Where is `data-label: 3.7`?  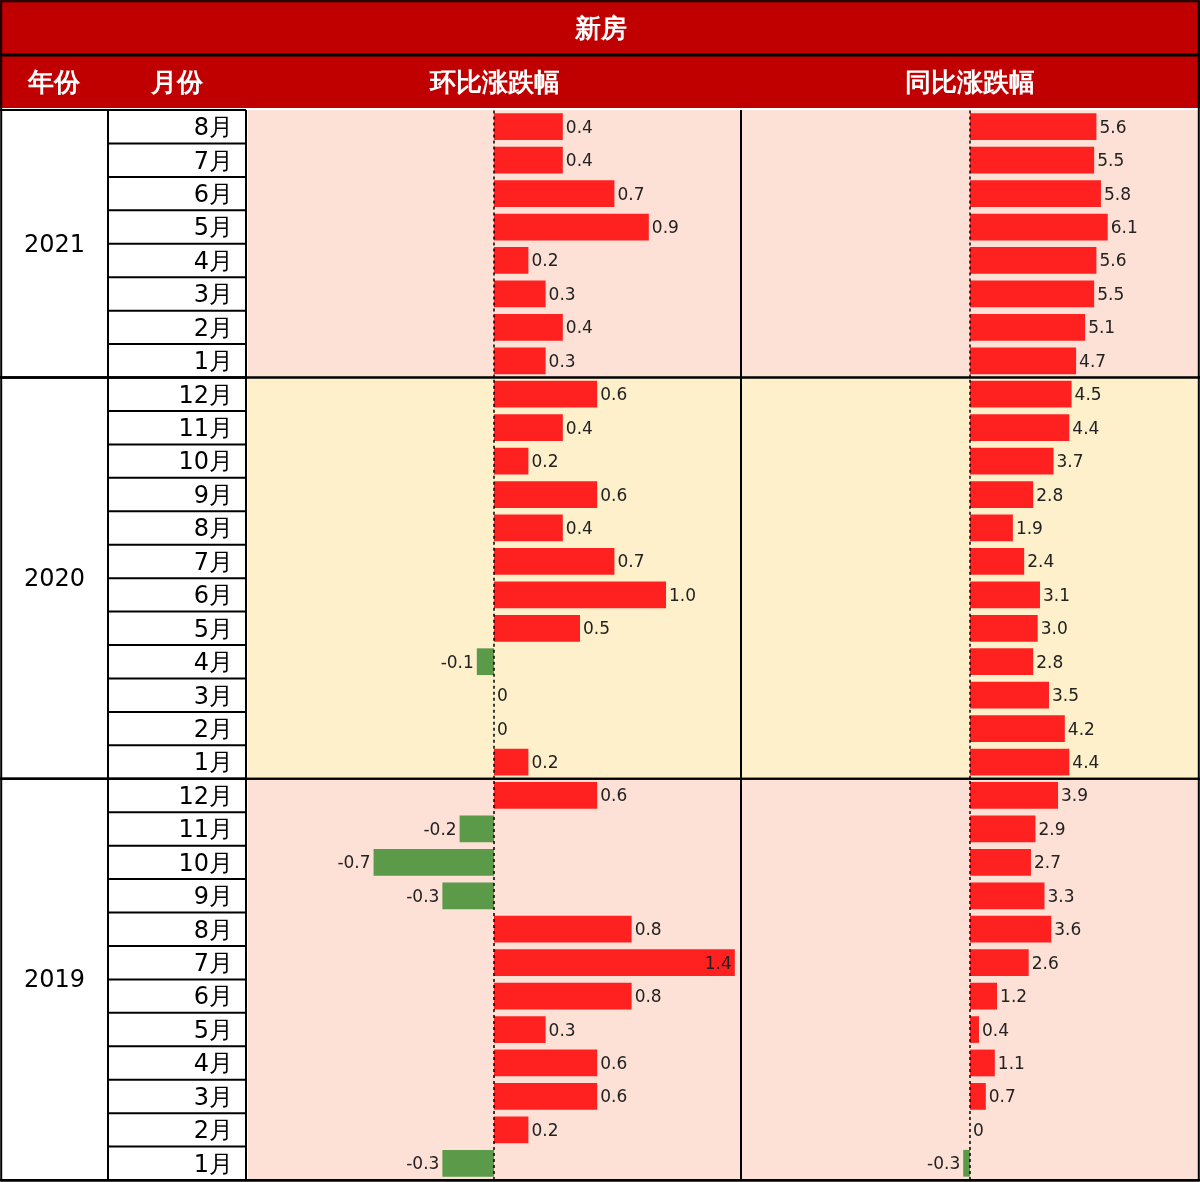
data-label: 3.7 is located at coordinates (1070, 461).